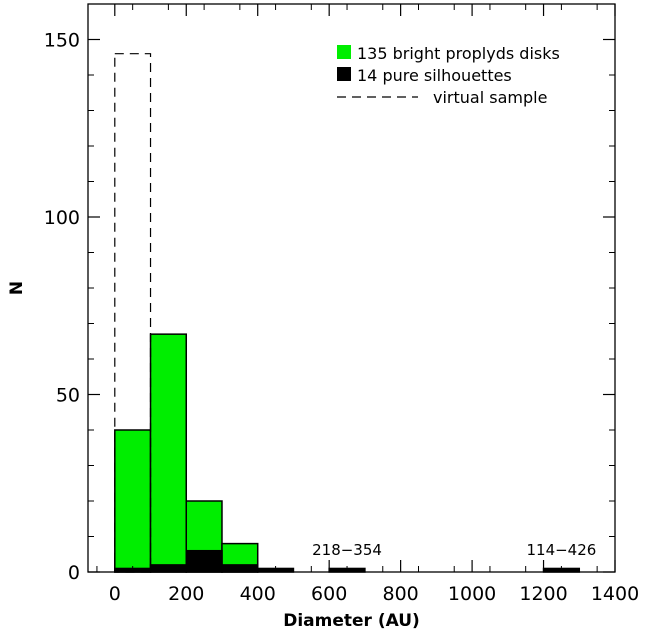 This screenshot has width=659, height=635. Describe the element at coordinates (17, 288) in the screenshot. I see `y-axis-title: N` at that location.